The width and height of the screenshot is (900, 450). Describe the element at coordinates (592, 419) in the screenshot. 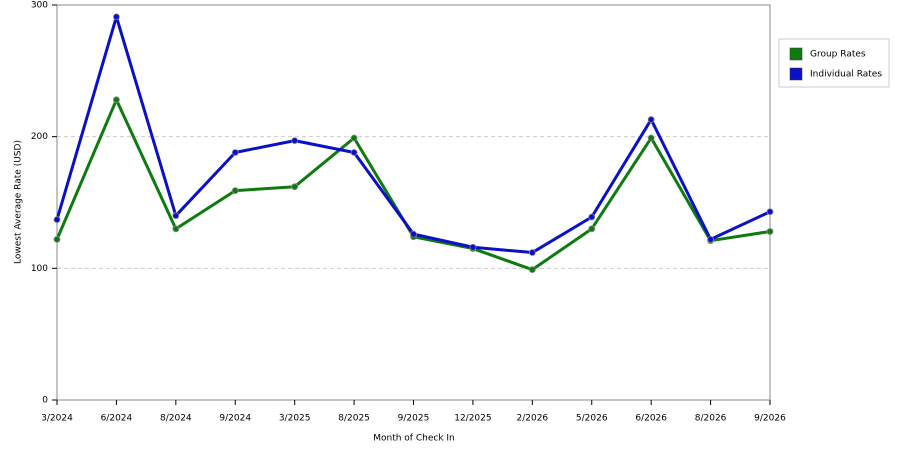

I see `x-tick-label: 5/2026` at that location.